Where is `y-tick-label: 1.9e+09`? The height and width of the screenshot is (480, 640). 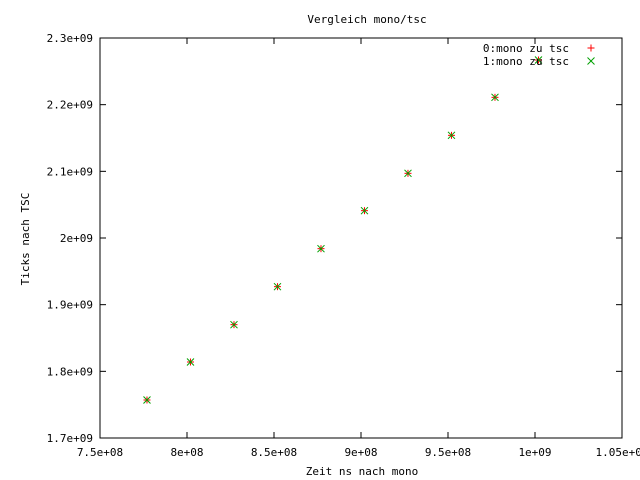
y-tick-label: 1.9e+09 is located at coordinates (70, 305).